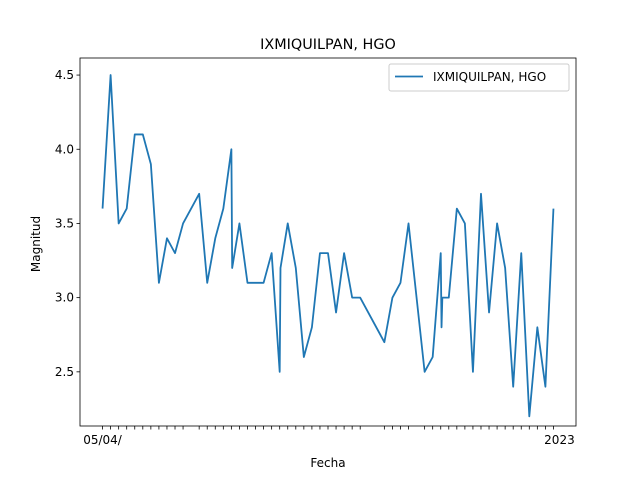  I want to click on y-tick-label: 3.0, so click(64, 298).